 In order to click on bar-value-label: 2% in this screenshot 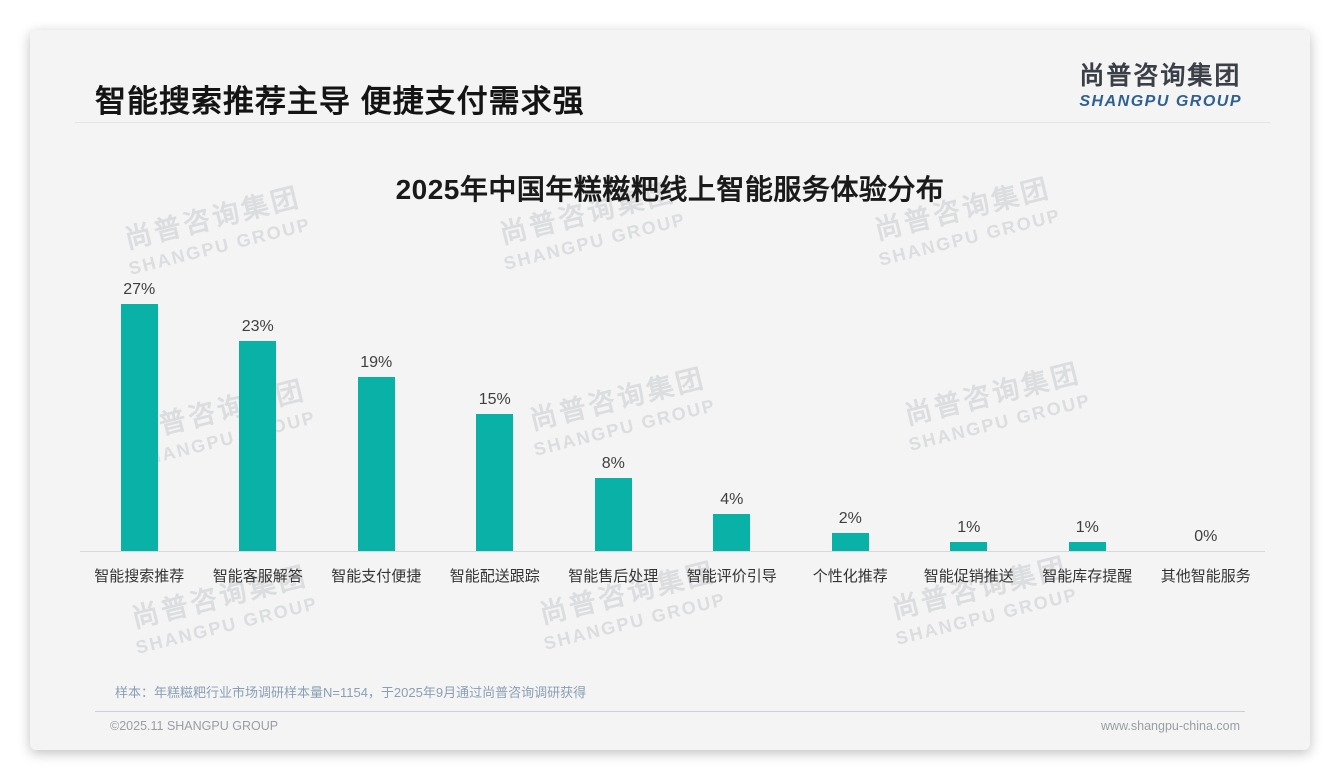, I will do `click(850, 518)`.